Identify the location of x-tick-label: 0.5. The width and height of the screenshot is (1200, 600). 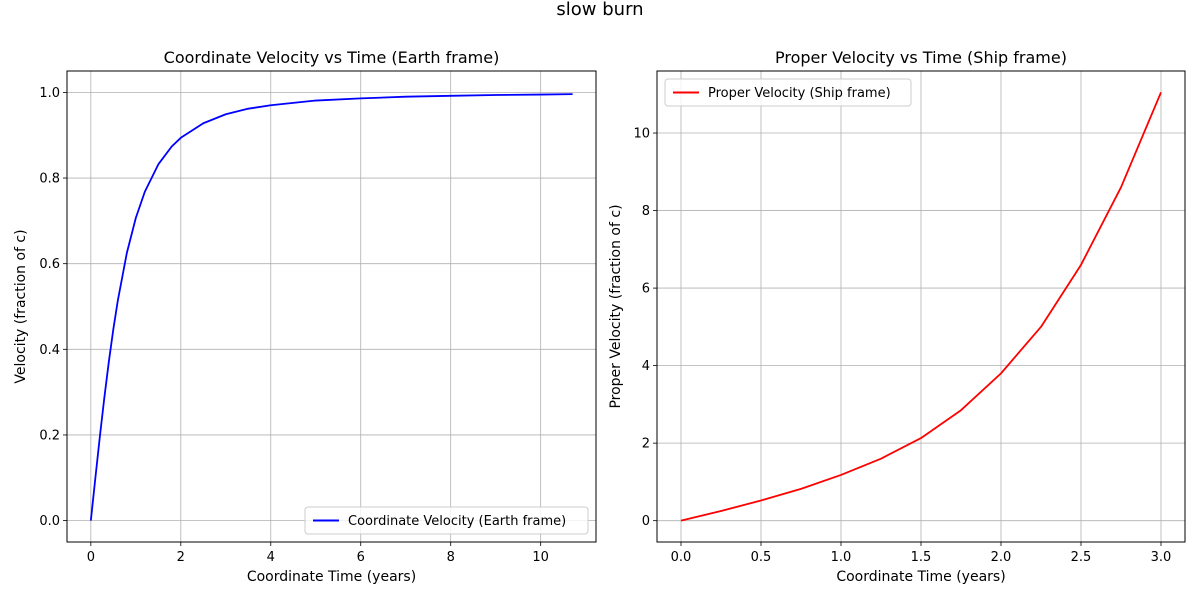
(761, 557).